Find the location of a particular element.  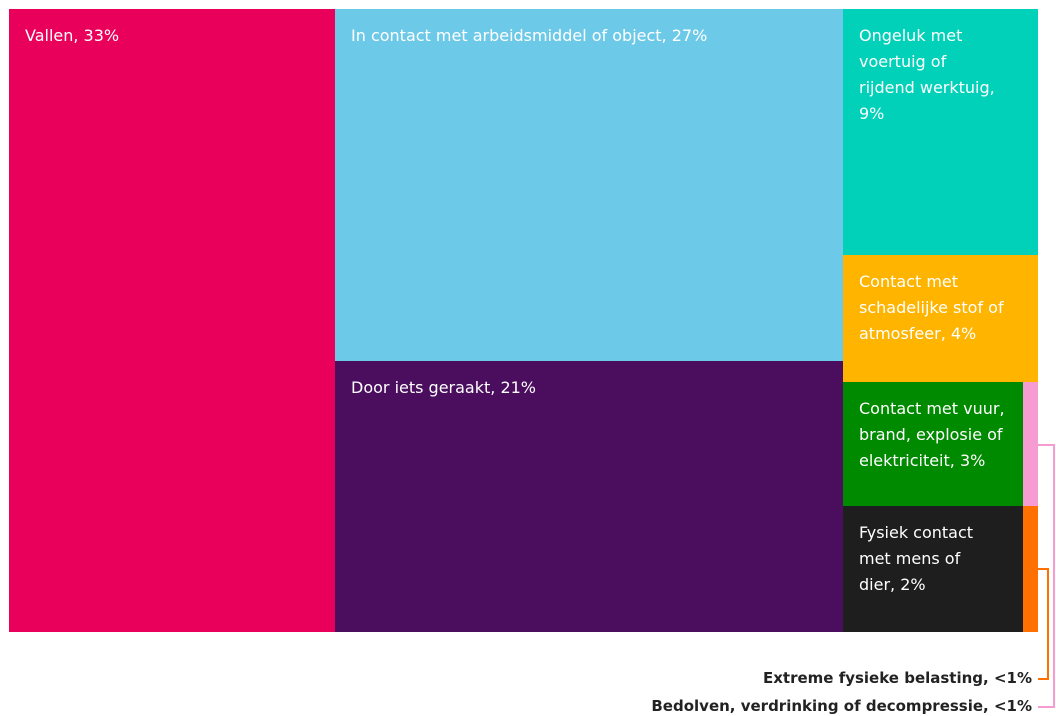

callout-extreme: Extreme fysieke belasting, <1% is located at coordinates (897, 678).